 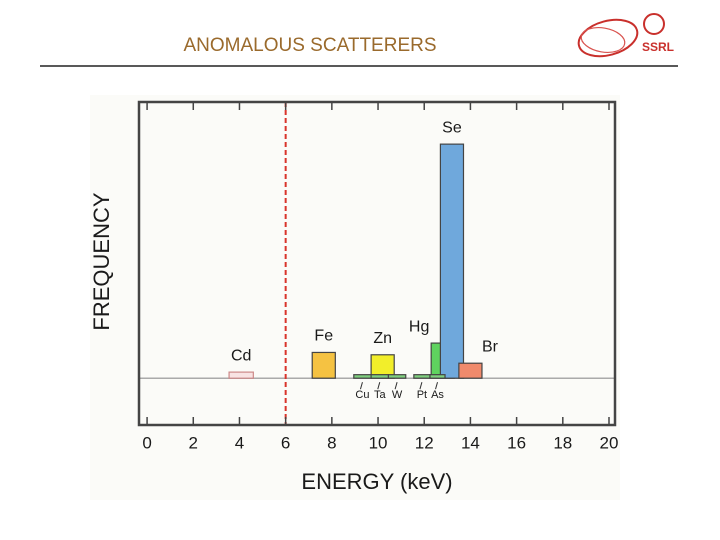 What do you see at coordinates (323, 336) in the screenshot?
I see `bar-label: Fe` at bounding box center [323, 336].